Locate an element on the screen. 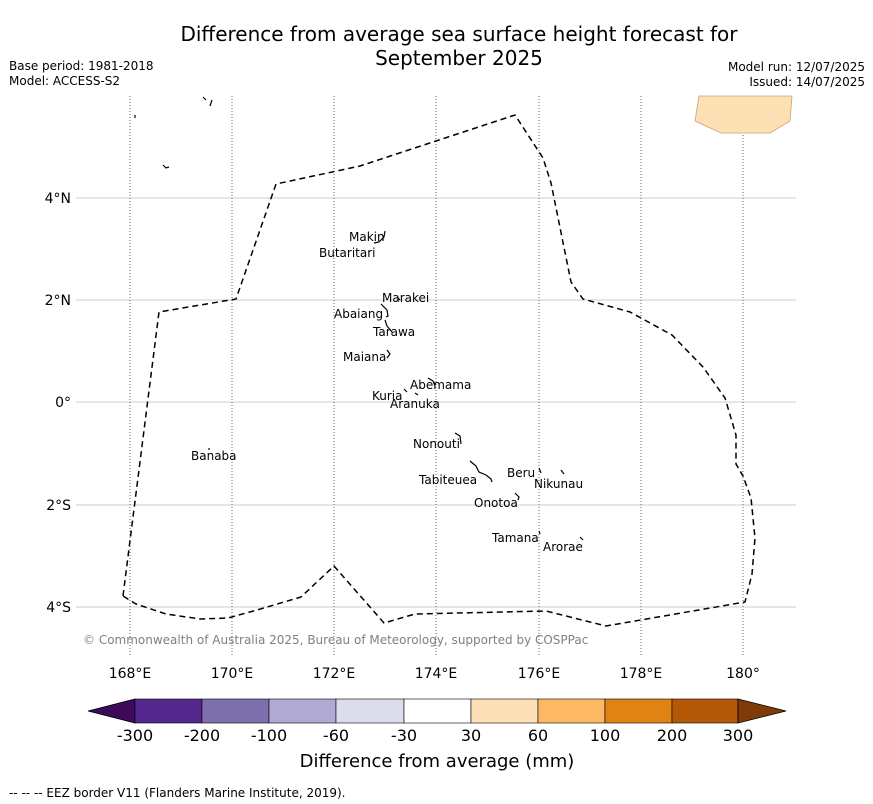  lon-tick-176: 176°E is located at coordinates (539, 674).